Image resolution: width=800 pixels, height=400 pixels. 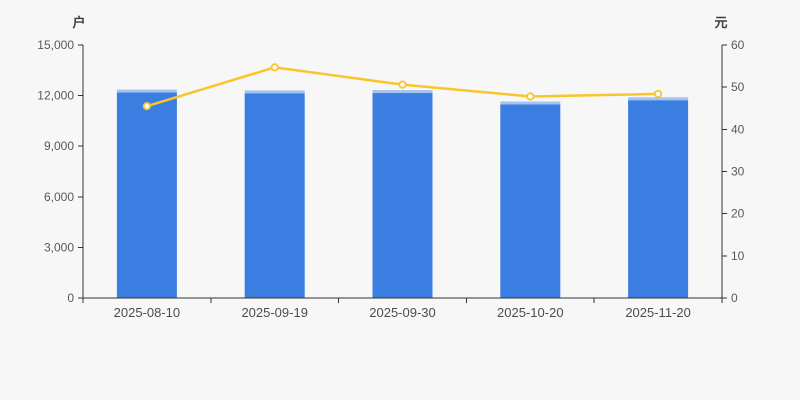 I want to click on left-axis-tick-label: 0, so click(x=70, y=298).